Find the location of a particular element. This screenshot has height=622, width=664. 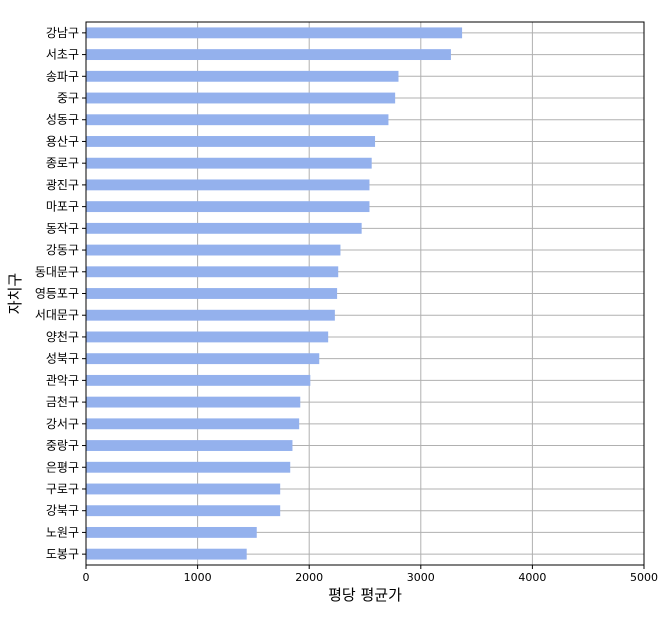

y-tick-label: 용산구 is located at coordinates (62, 141).